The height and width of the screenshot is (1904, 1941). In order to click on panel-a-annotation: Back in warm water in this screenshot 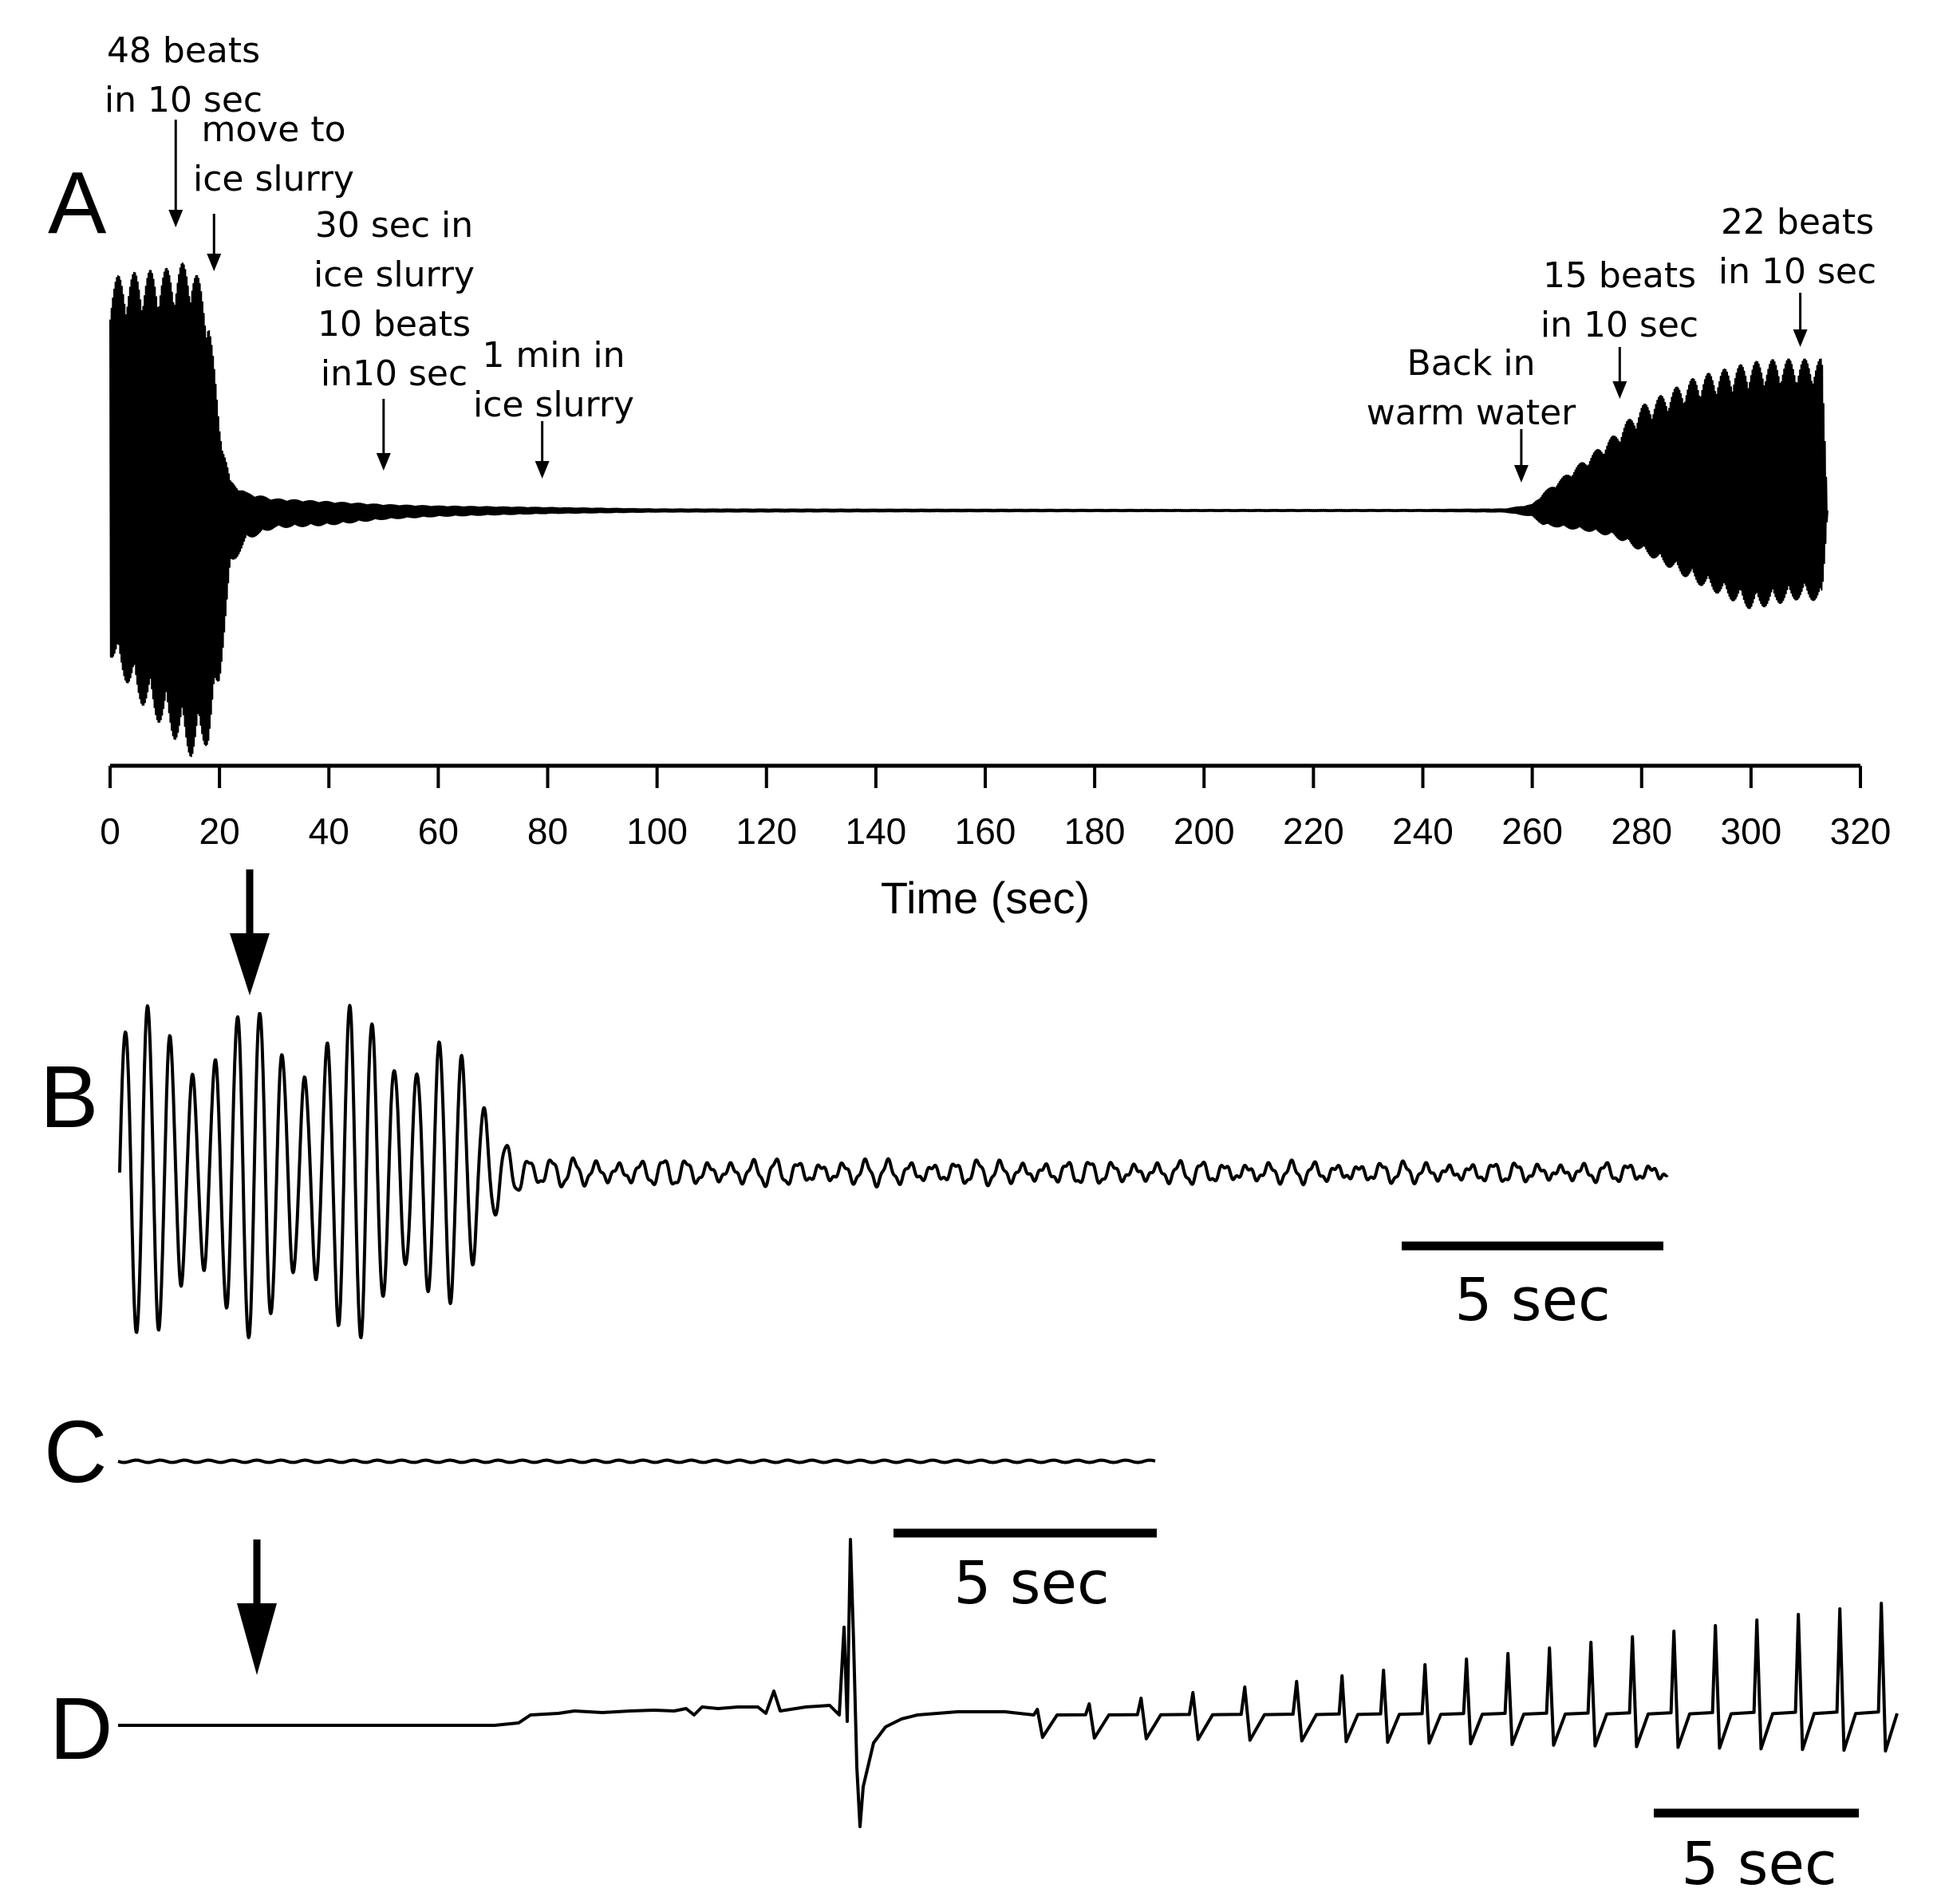, I will do `click(1471, 413)`.